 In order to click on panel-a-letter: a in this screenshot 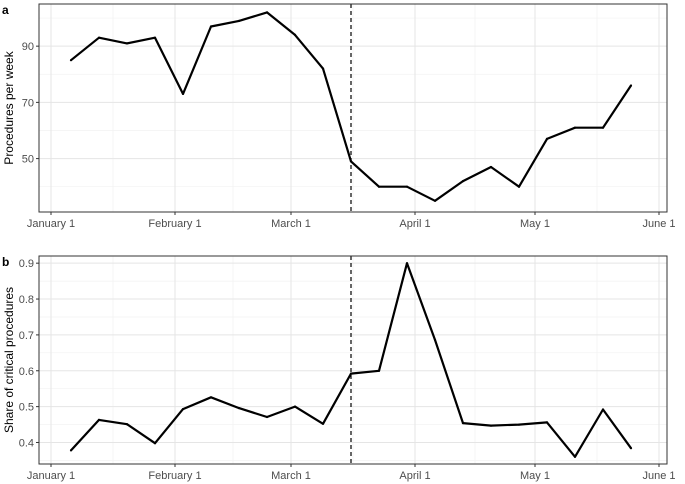, I will do `click(5, 10)`.